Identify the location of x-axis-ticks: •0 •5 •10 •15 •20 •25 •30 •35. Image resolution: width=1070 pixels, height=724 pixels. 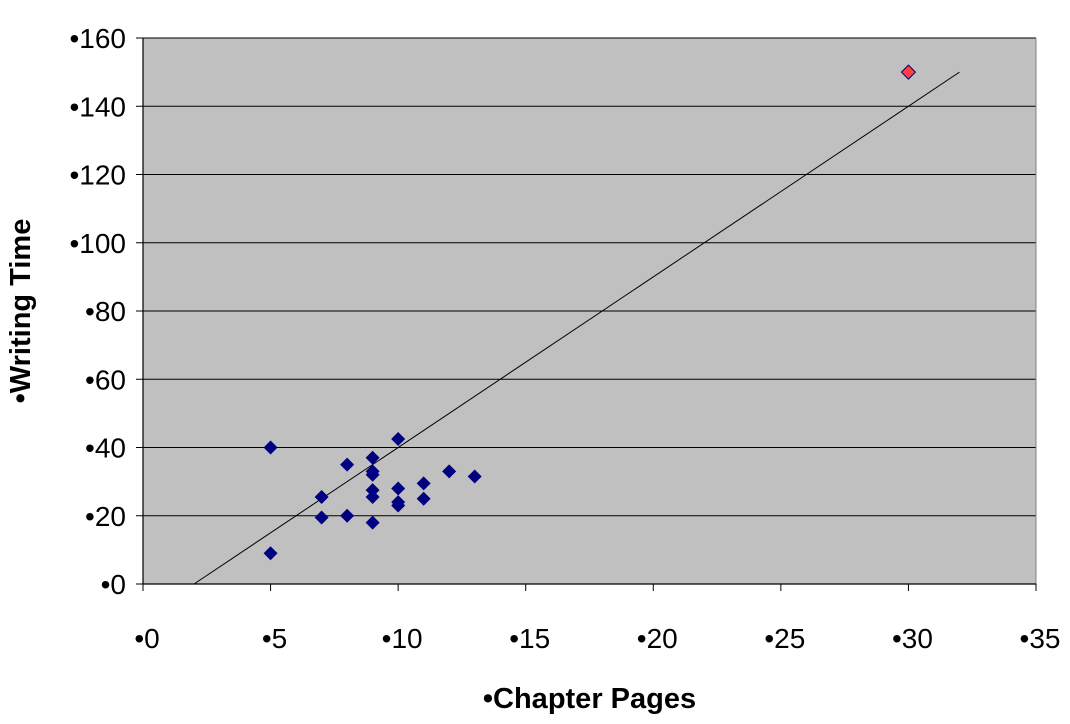
(597, 619).